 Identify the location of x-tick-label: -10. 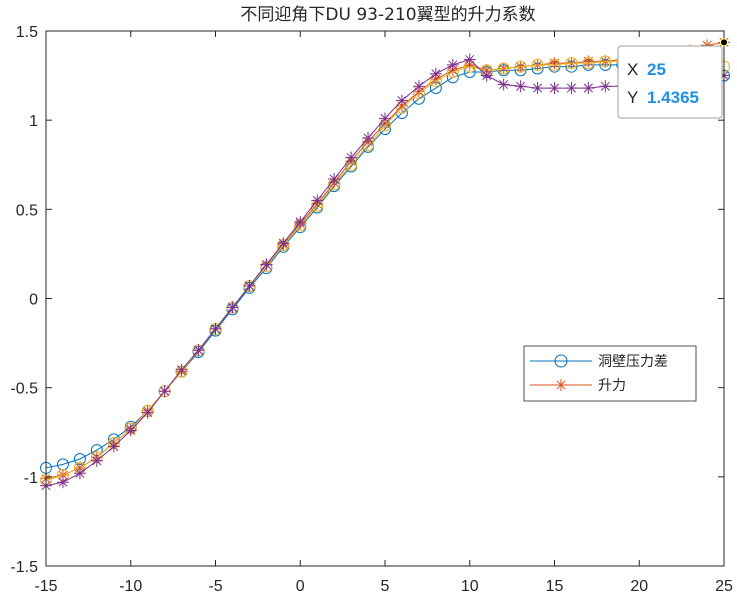
(130, 586).